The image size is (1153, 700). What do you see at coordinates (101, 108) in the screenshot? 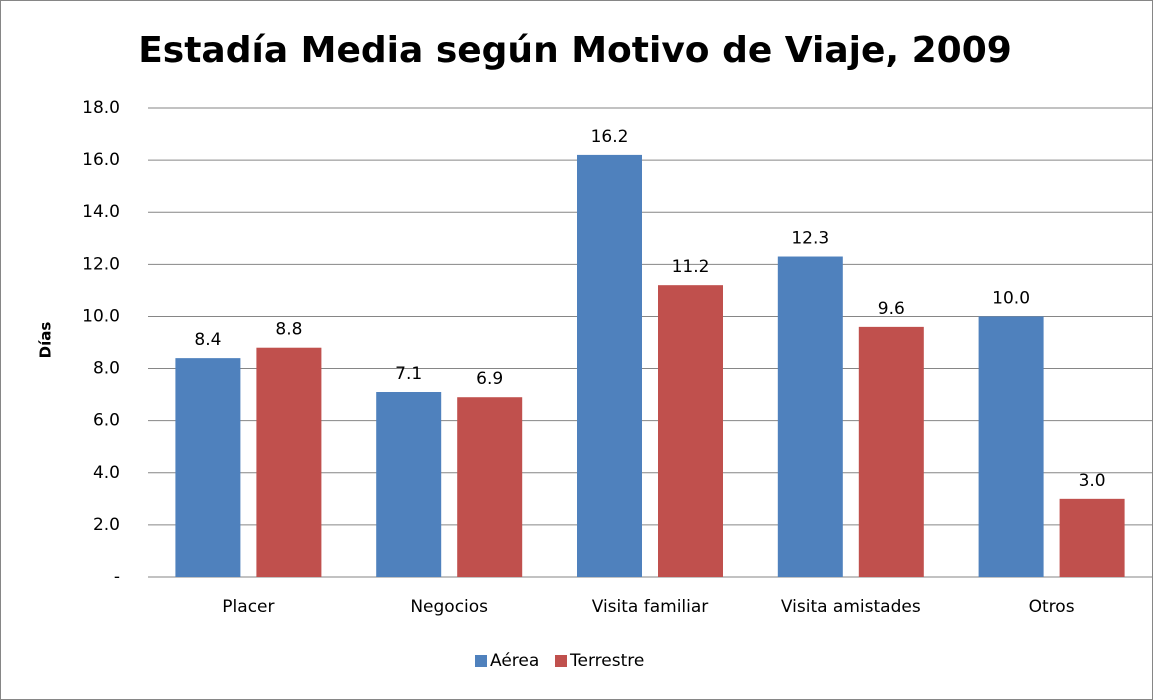
I see `y-tick-label: 18.0` at bounding box center [101, 108].